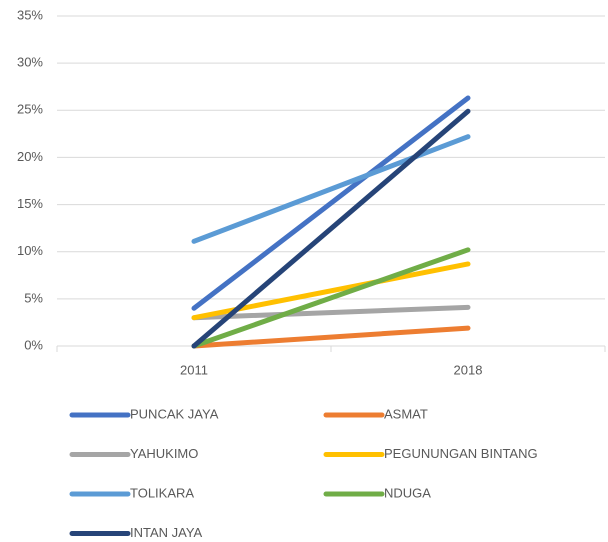  Describe the element at coordinates (461, 453) in the screenshot. I see `legend-label: PEGUNUNGAN BINTANG` at that location.